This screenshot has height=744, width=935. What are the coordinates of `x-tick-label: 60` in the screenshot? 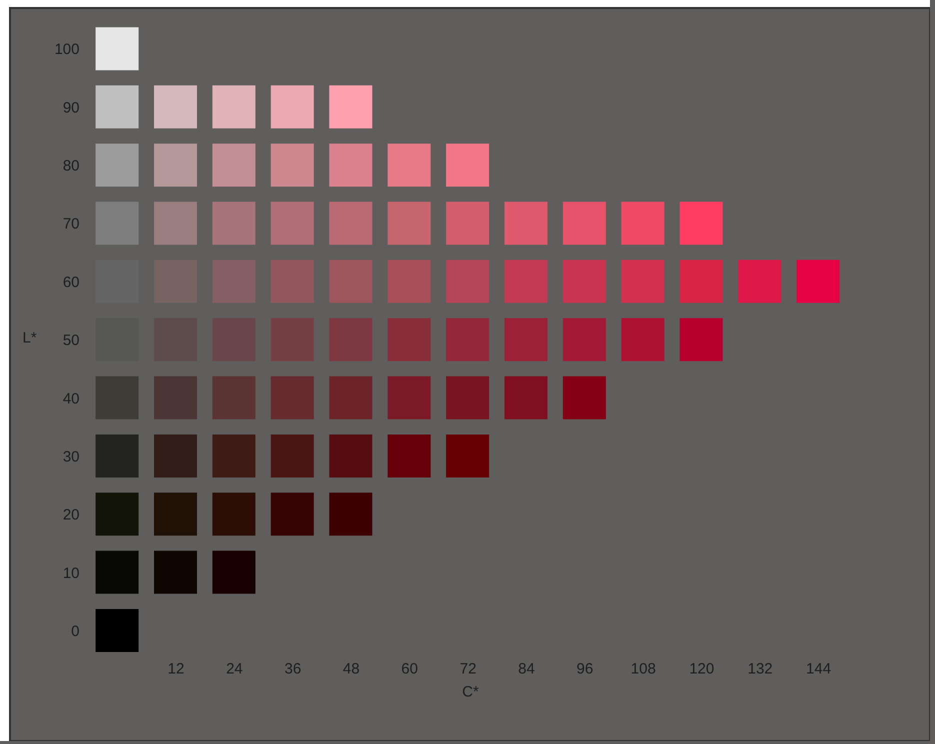 It's located at (409, 669).